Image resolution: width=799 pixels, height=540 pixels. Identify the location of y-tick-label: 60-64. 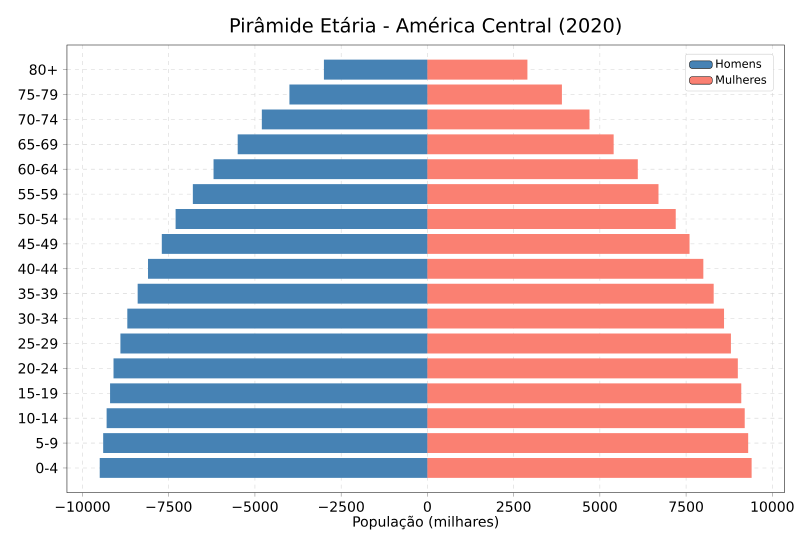
(38, 169).